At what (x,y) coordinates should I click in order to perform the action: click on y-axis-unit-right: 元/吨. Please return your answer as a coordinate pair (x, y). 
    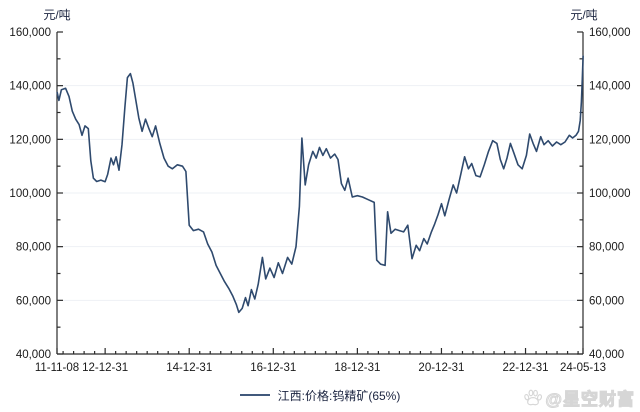
    Looking at the image, I should click on (584, 15).